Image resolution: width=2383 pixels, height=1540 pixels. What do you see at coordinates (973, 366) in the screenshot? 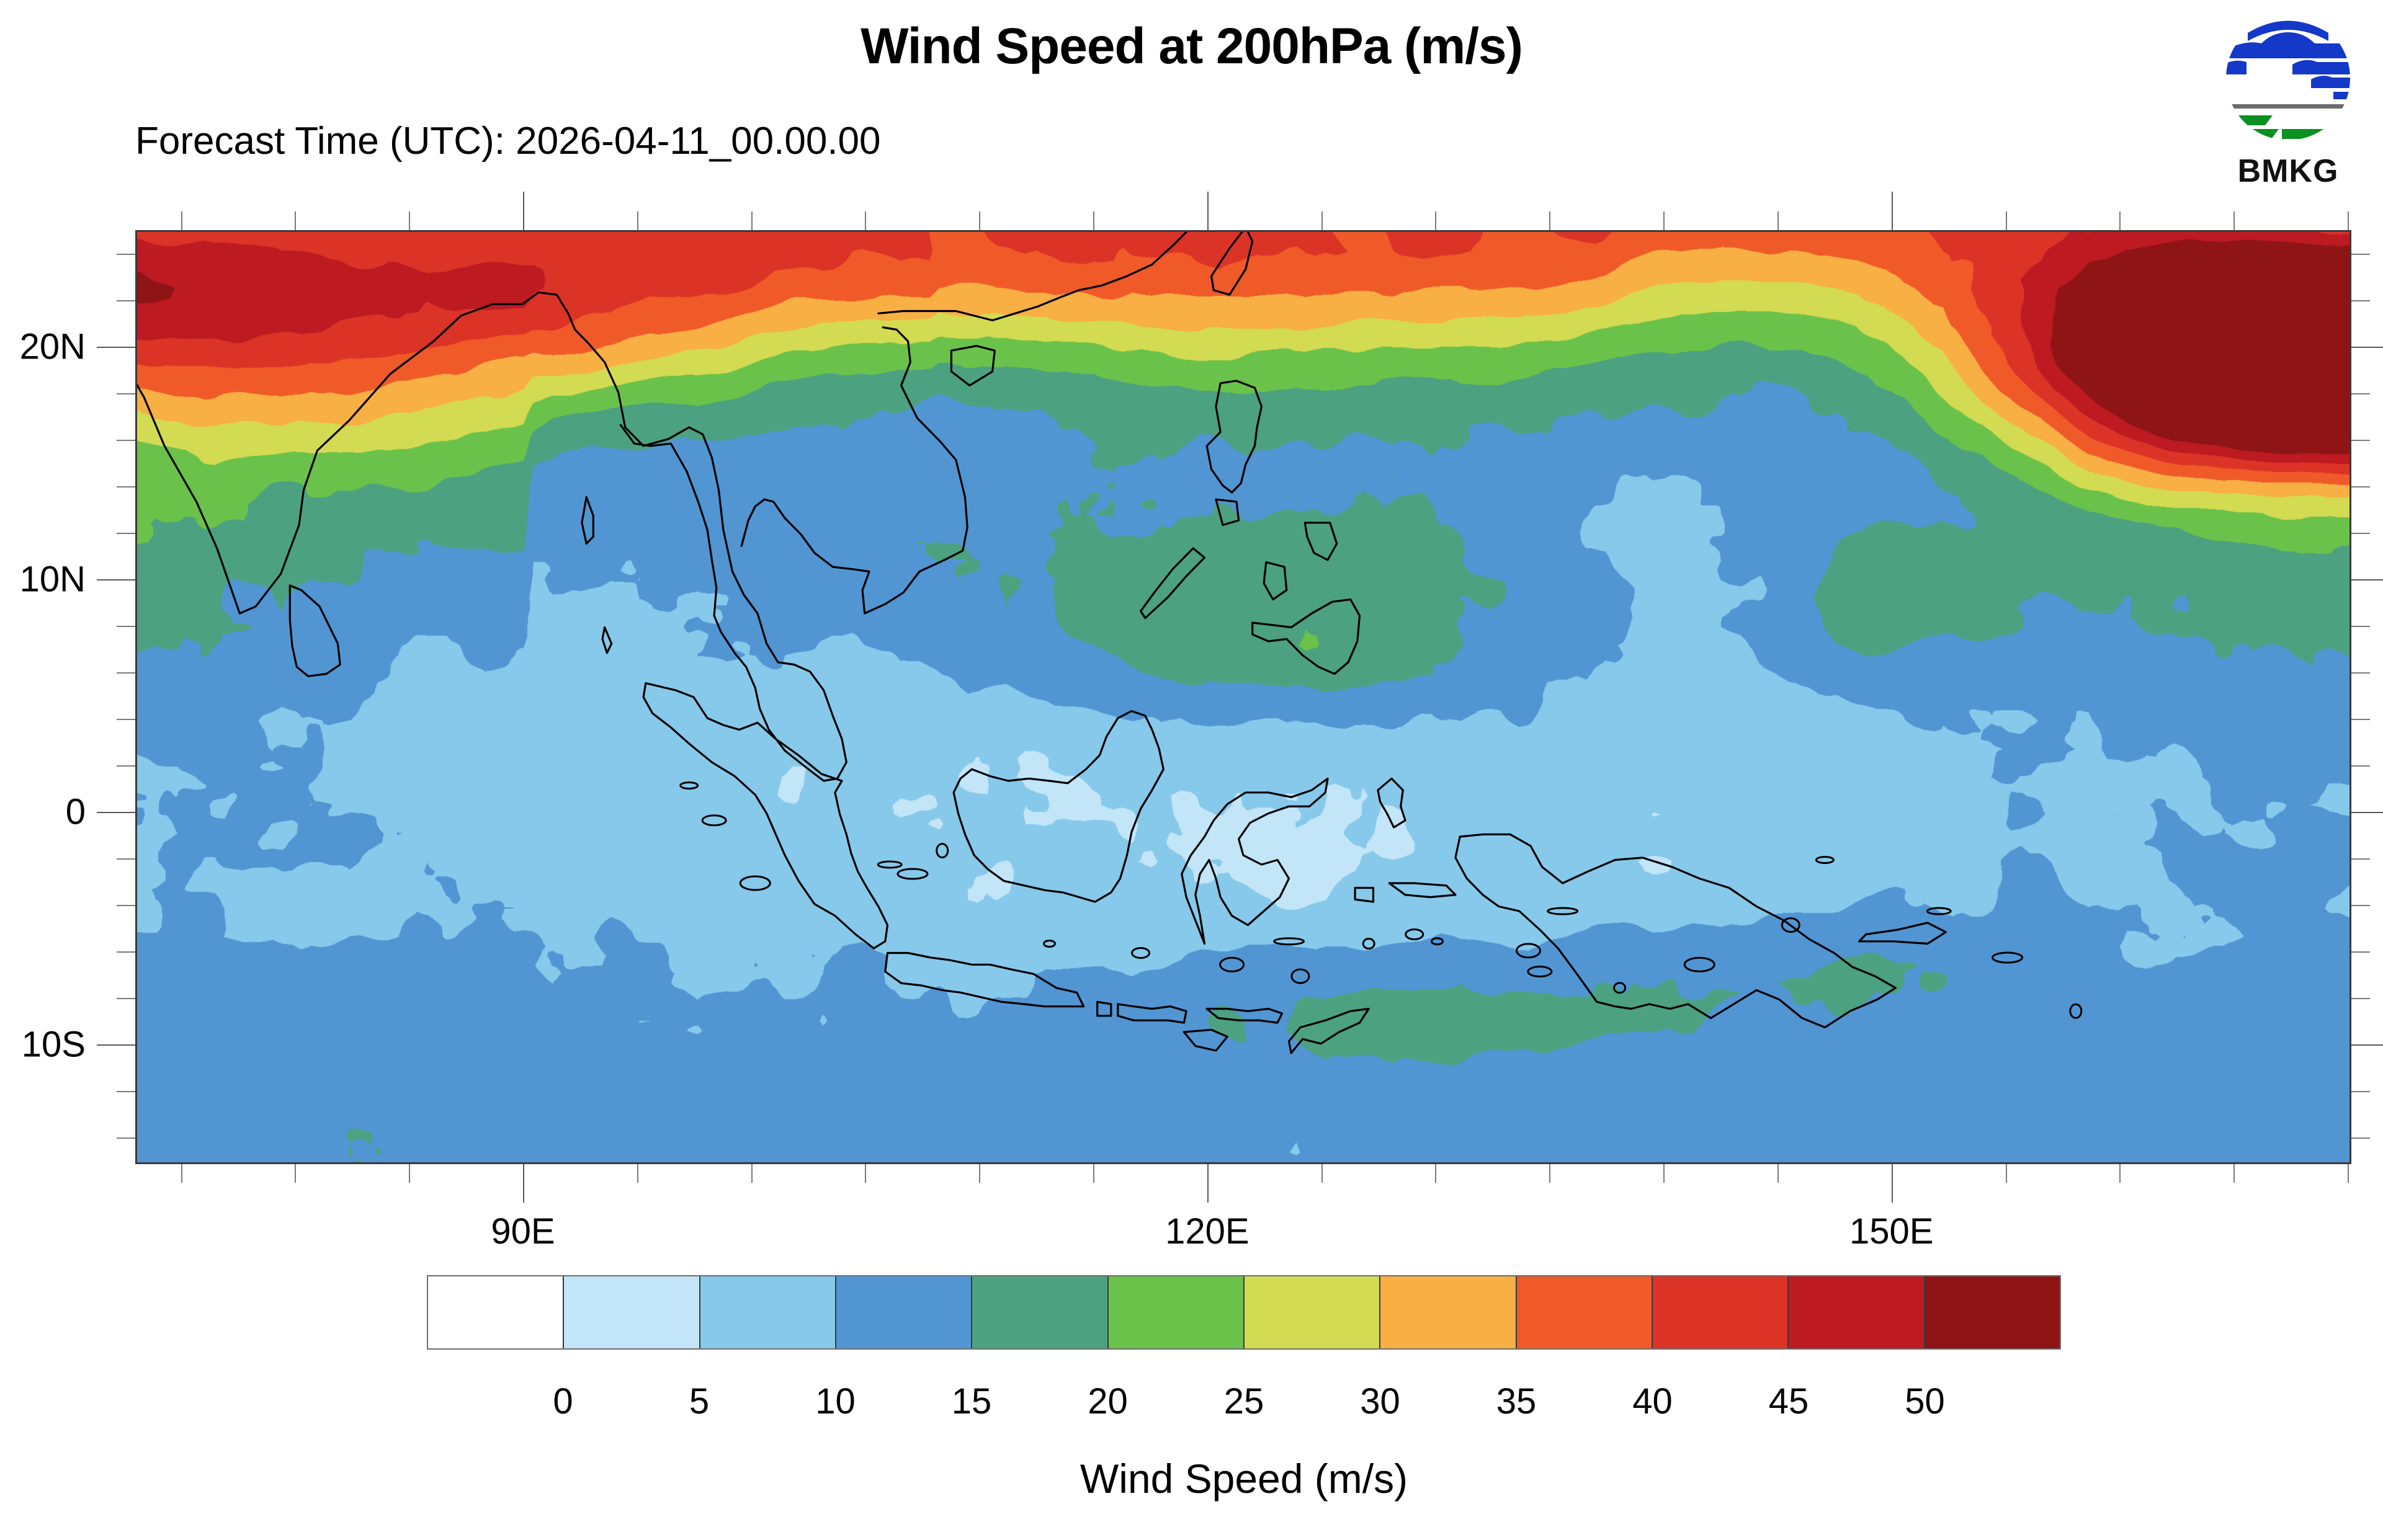
I see `coastline-hainan` at bounding box center [973, 366].